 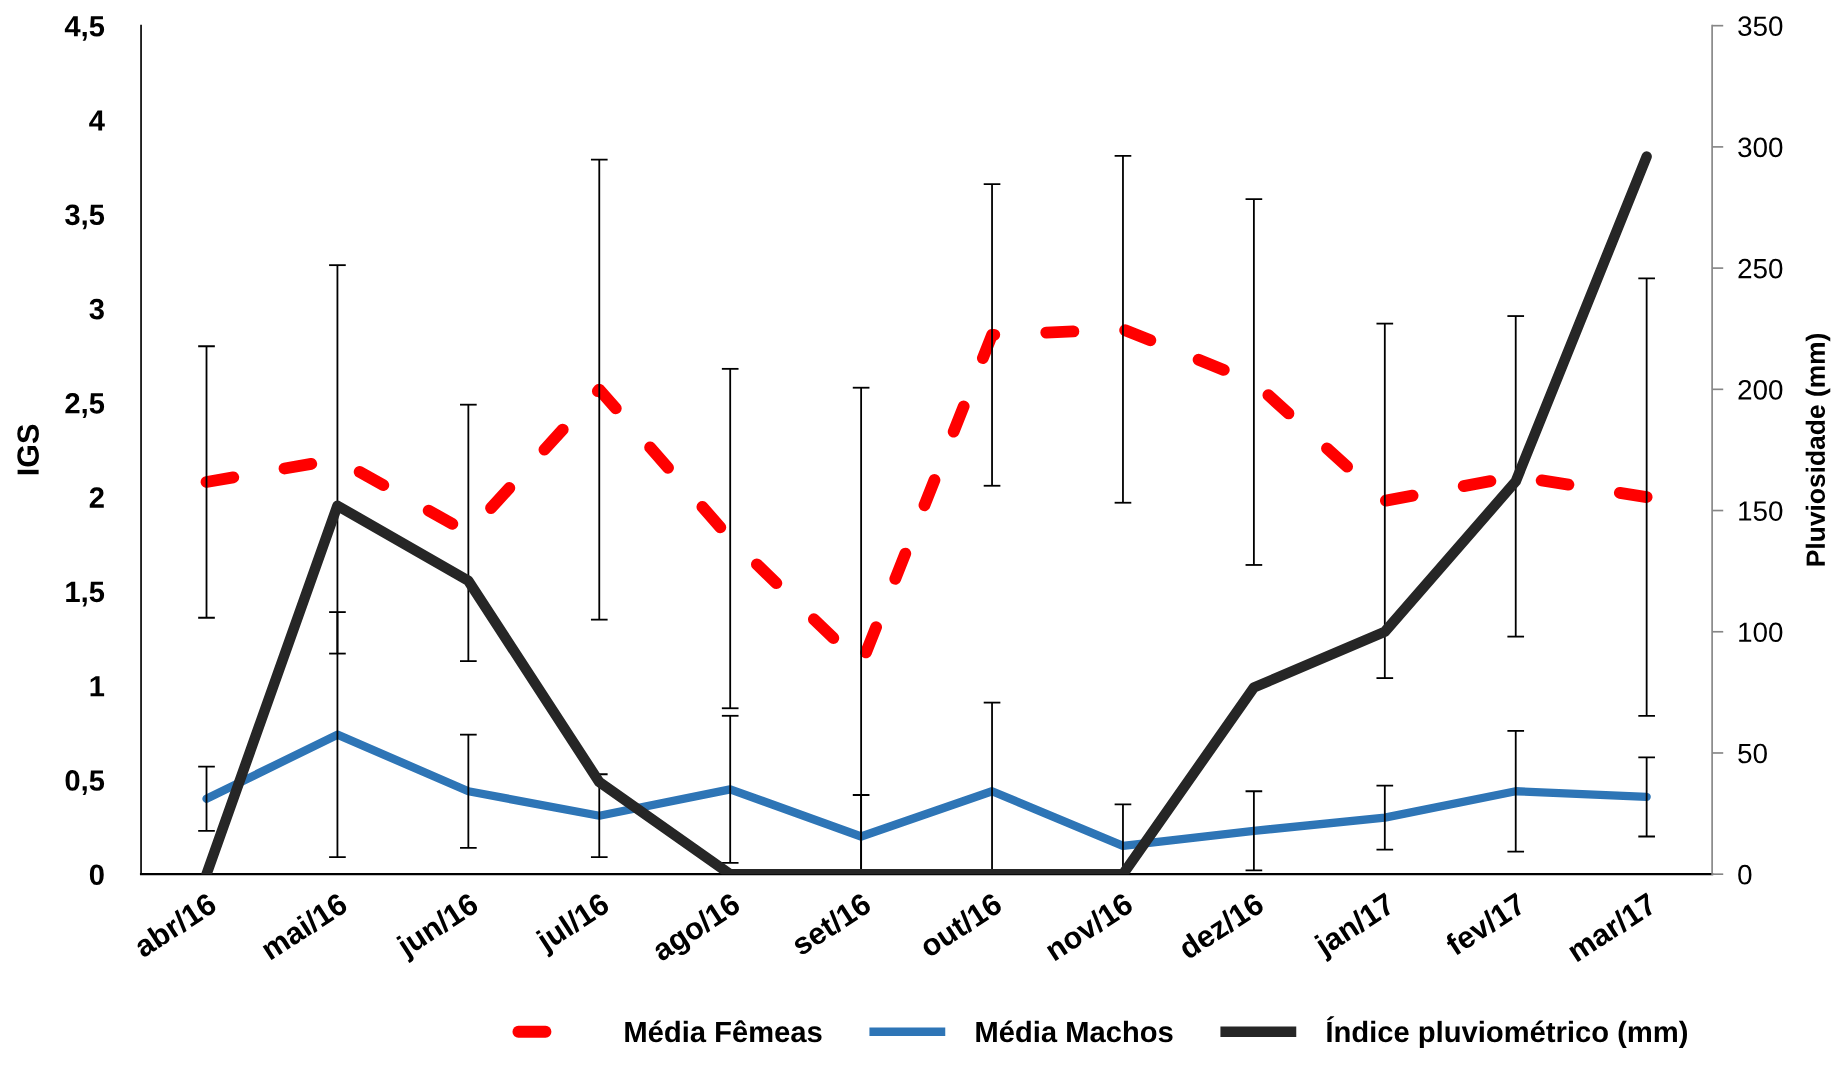 I want to click on y-axis-title: IGS, so click(x=28, y=449).